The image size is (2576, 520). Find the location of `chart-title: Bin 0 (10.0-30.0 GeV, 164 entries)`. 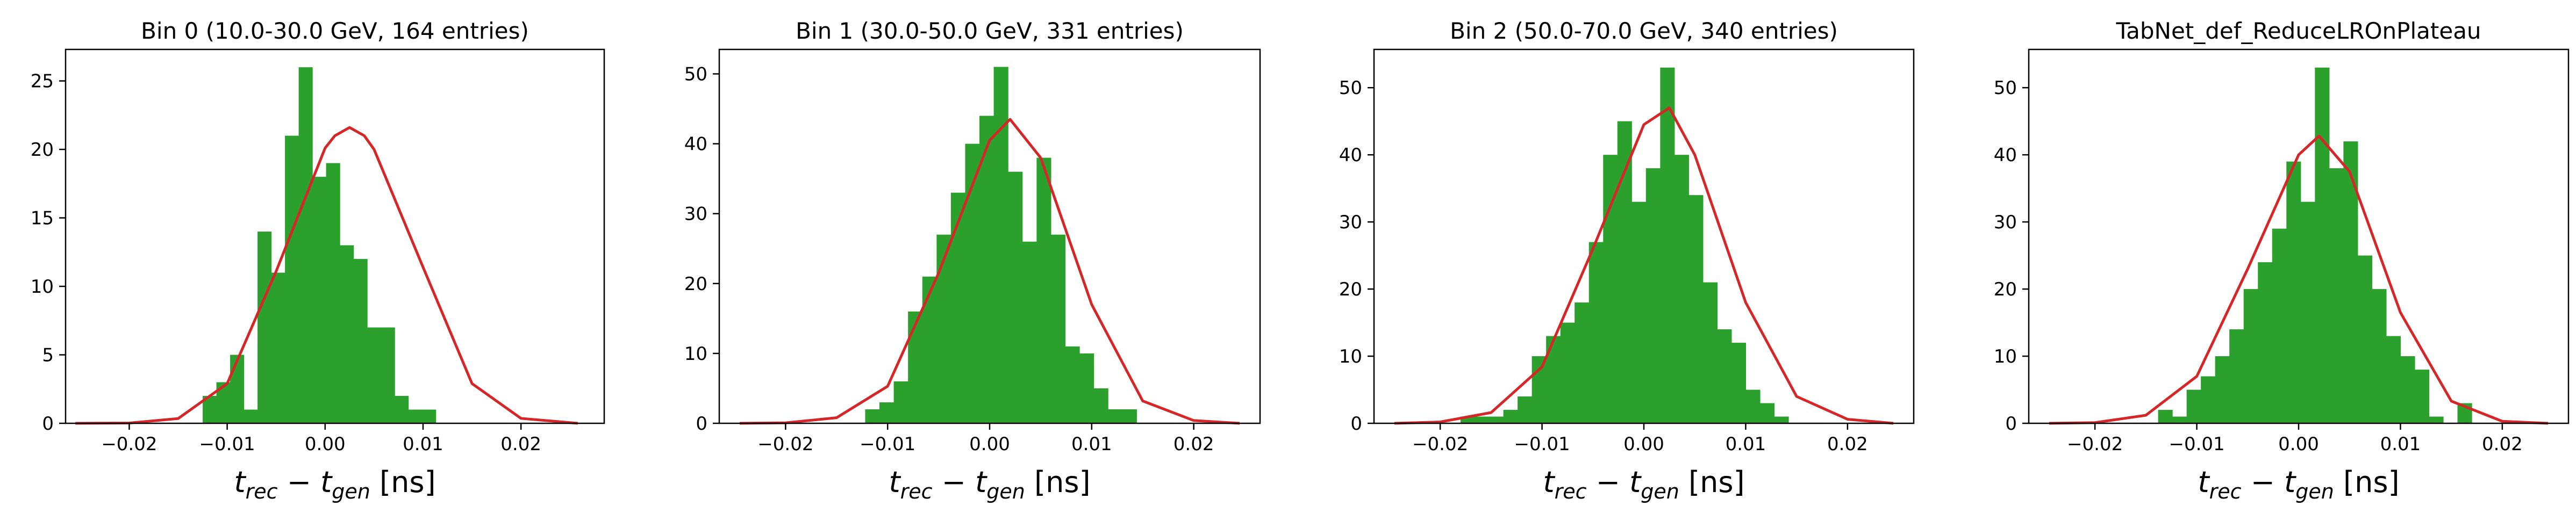

chart-title: Bin 0 (10.0-30.0 GeV, 164 entries) is located at coordinates (335, 31).